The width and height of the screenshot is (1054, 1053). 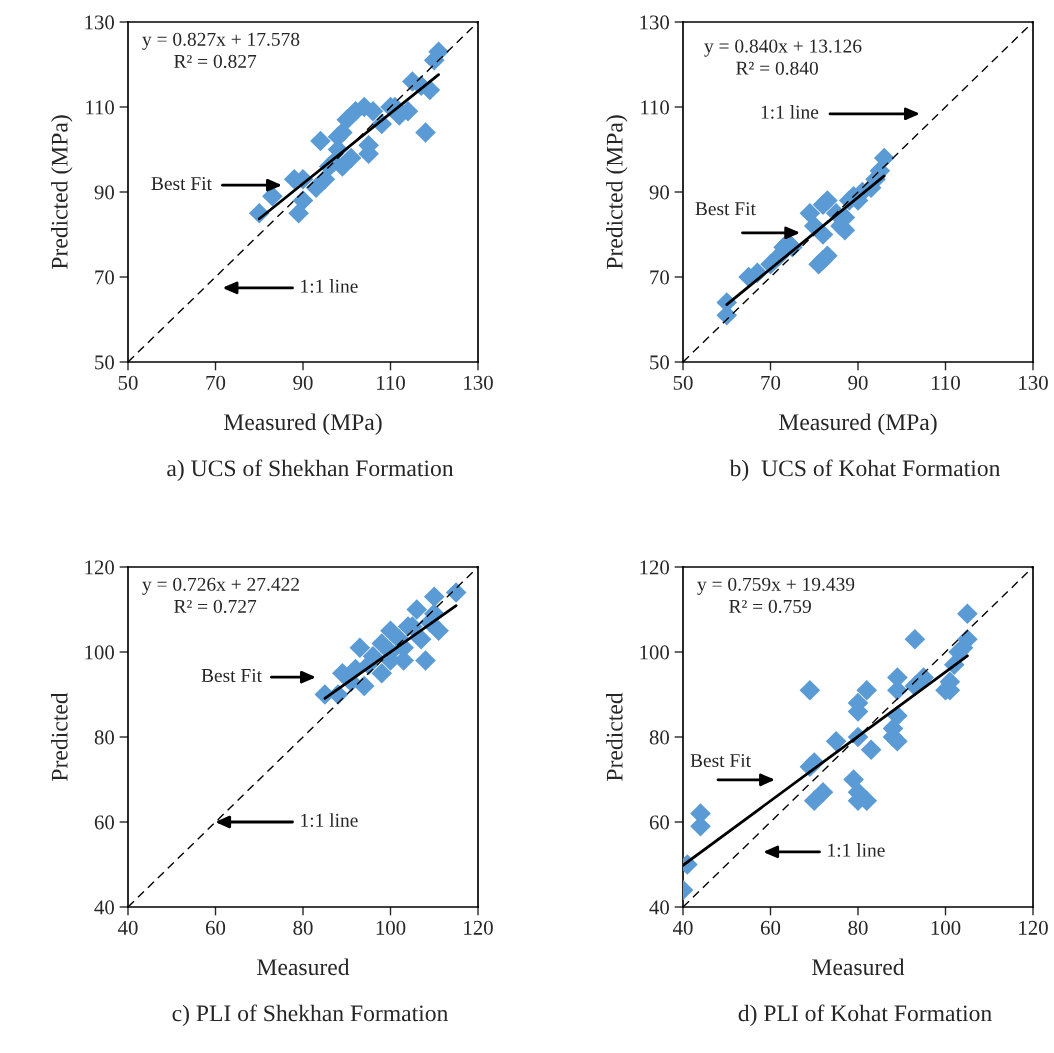 I want to click on text: c) PLI of Shekhan Formation, so click(x=310, y=1015).